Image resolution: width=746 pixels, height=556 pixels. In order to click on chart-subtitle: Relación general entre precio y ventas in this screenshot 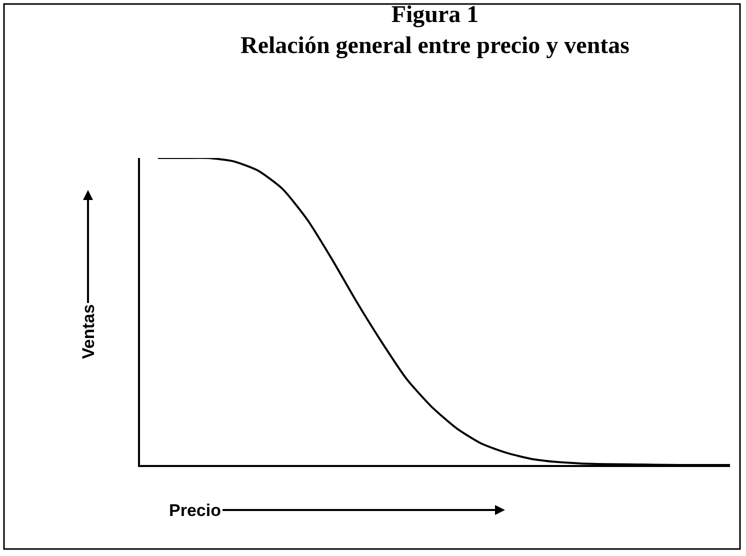, I will do `click(435, 46)`.